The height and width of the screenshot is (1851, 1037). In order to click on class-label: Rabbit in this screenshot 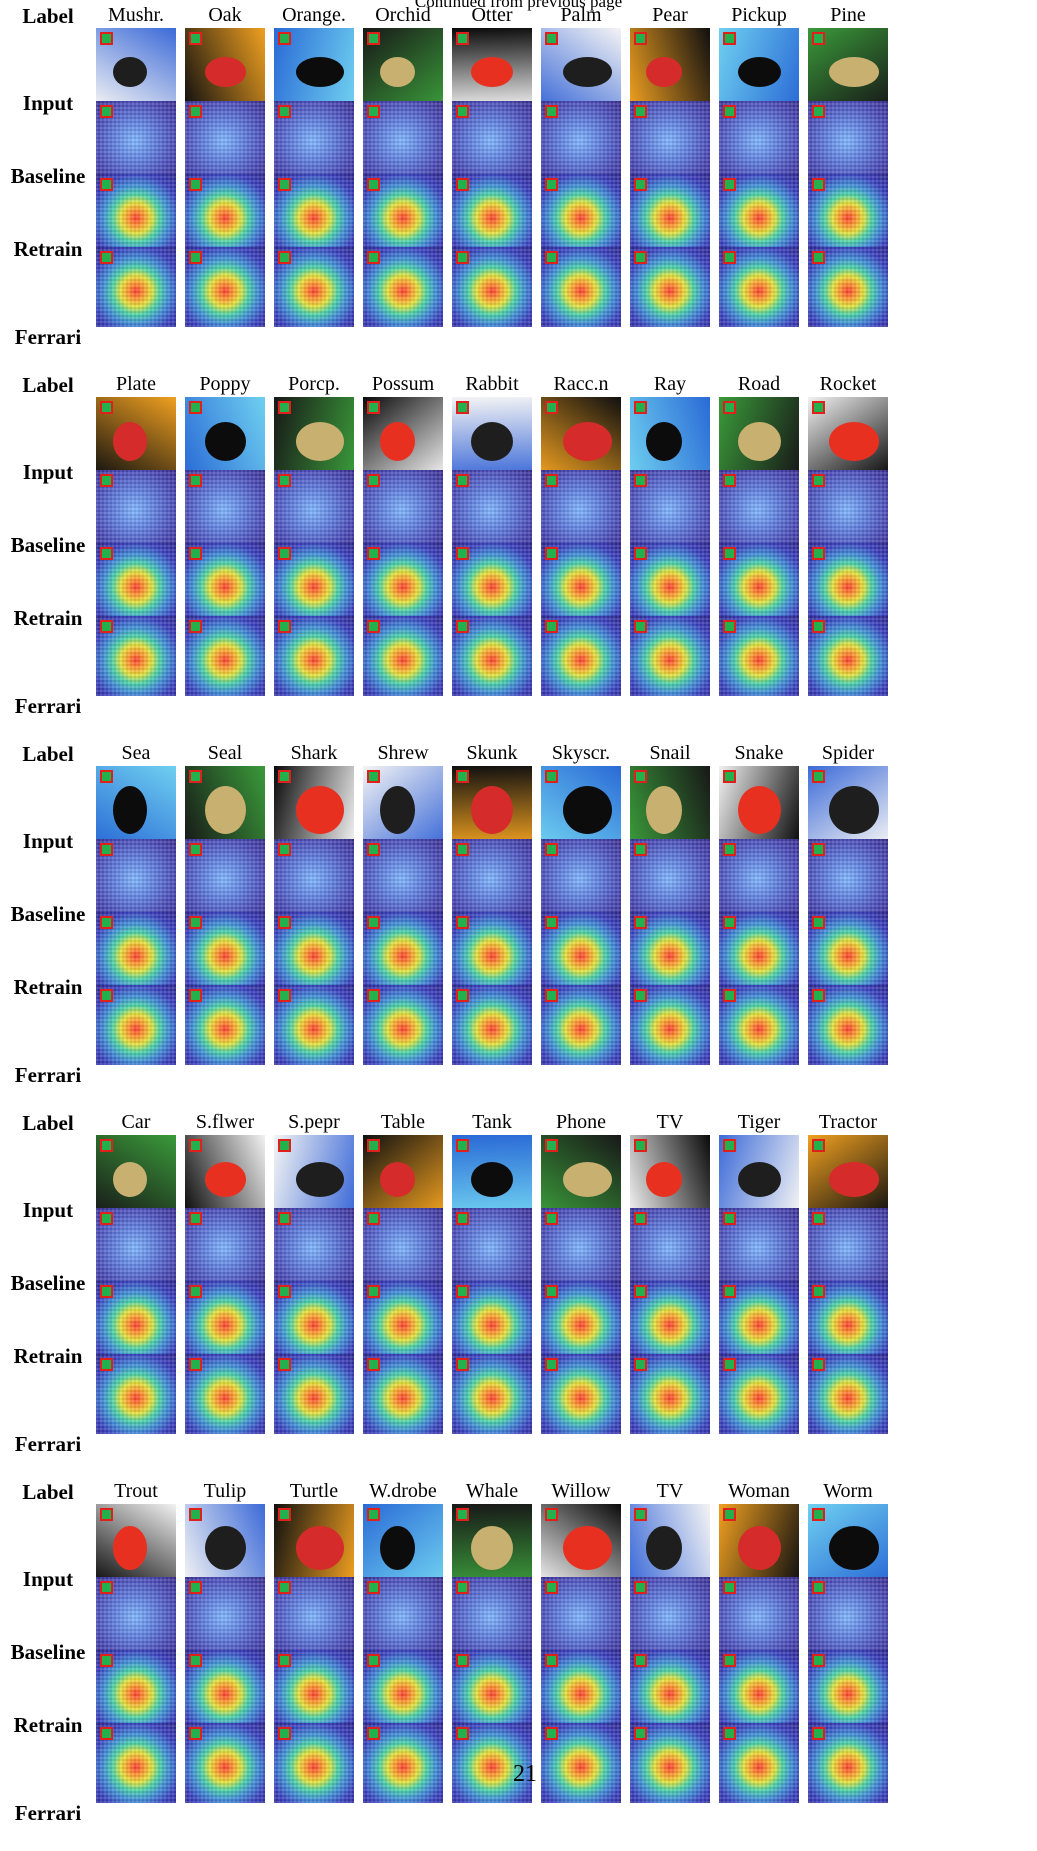, I will do `click(492, 384)`.